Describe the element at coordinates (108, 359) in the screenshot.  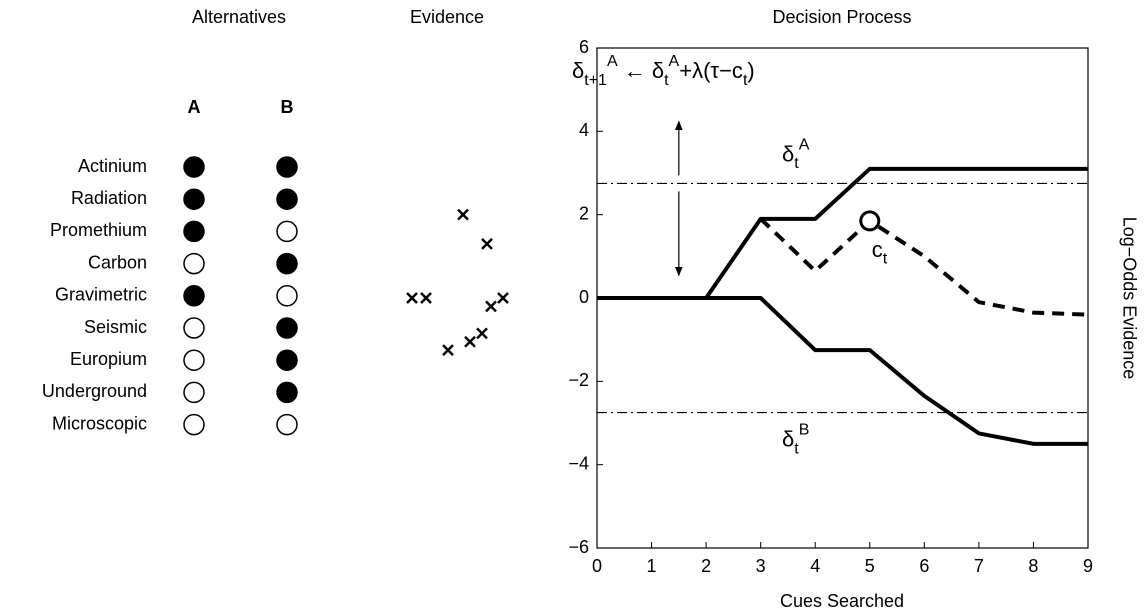
I see `cue-name: Europium` at that location.